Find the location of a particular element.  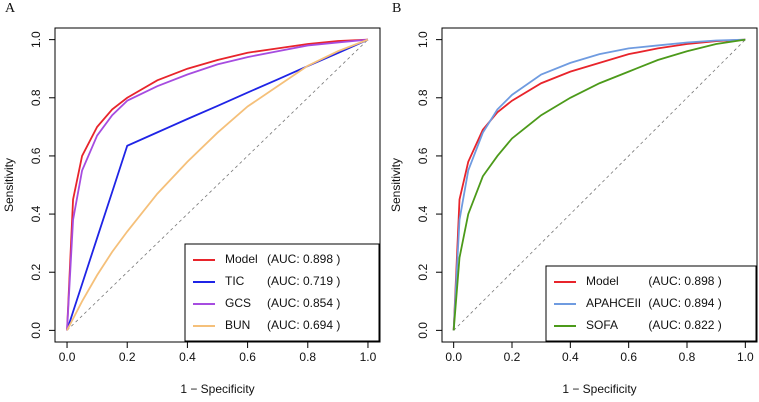

legend-auc: (AUC: 0.719 ) is located at coordinates (303, 281).